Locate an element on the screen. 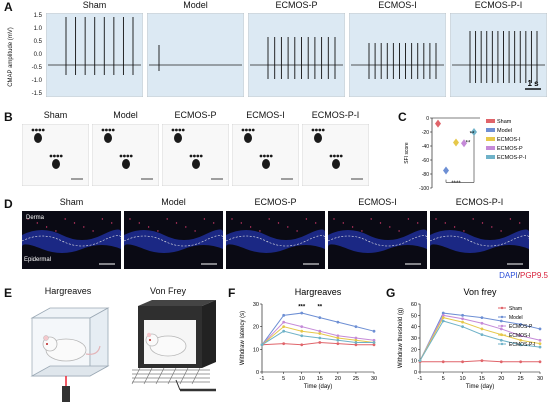 The width and height of the screenshot is (554, 402). legend-swatch-ecmos-p-i is located at coordinates (490, 157).